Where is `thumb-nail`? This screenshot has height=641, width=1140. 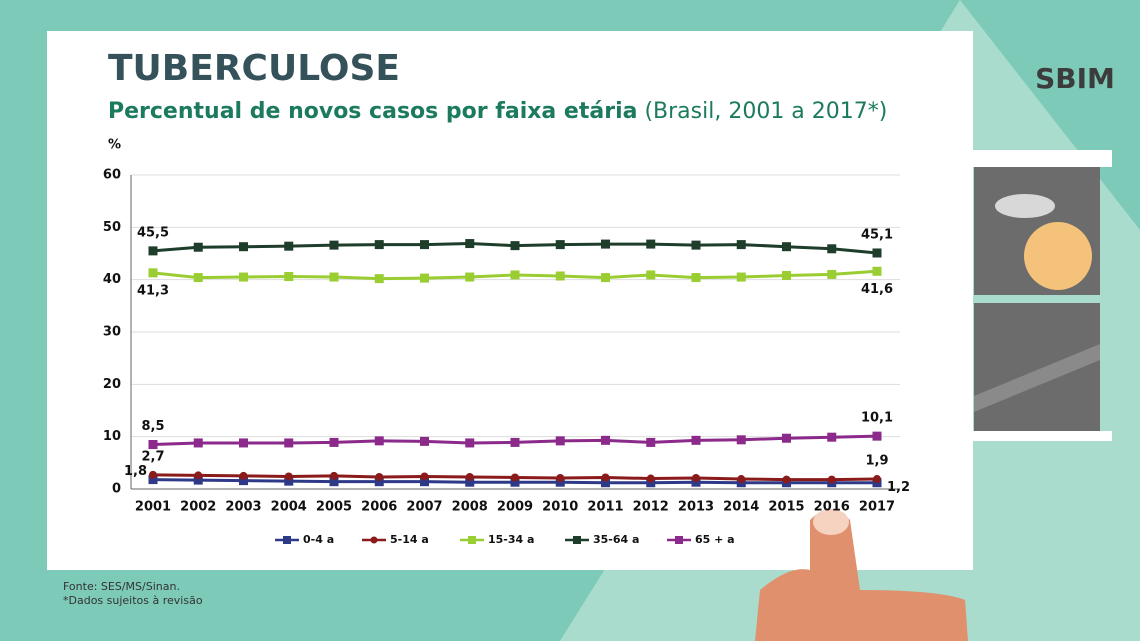 thumb-nail is located at coordinates (831, 522).